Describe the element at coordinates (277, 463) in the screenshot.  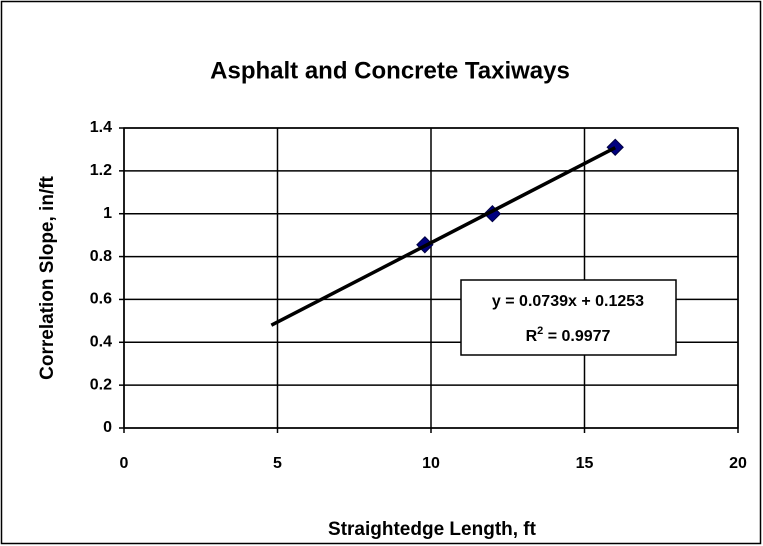
I see `x-tick-label: 5` at that location.